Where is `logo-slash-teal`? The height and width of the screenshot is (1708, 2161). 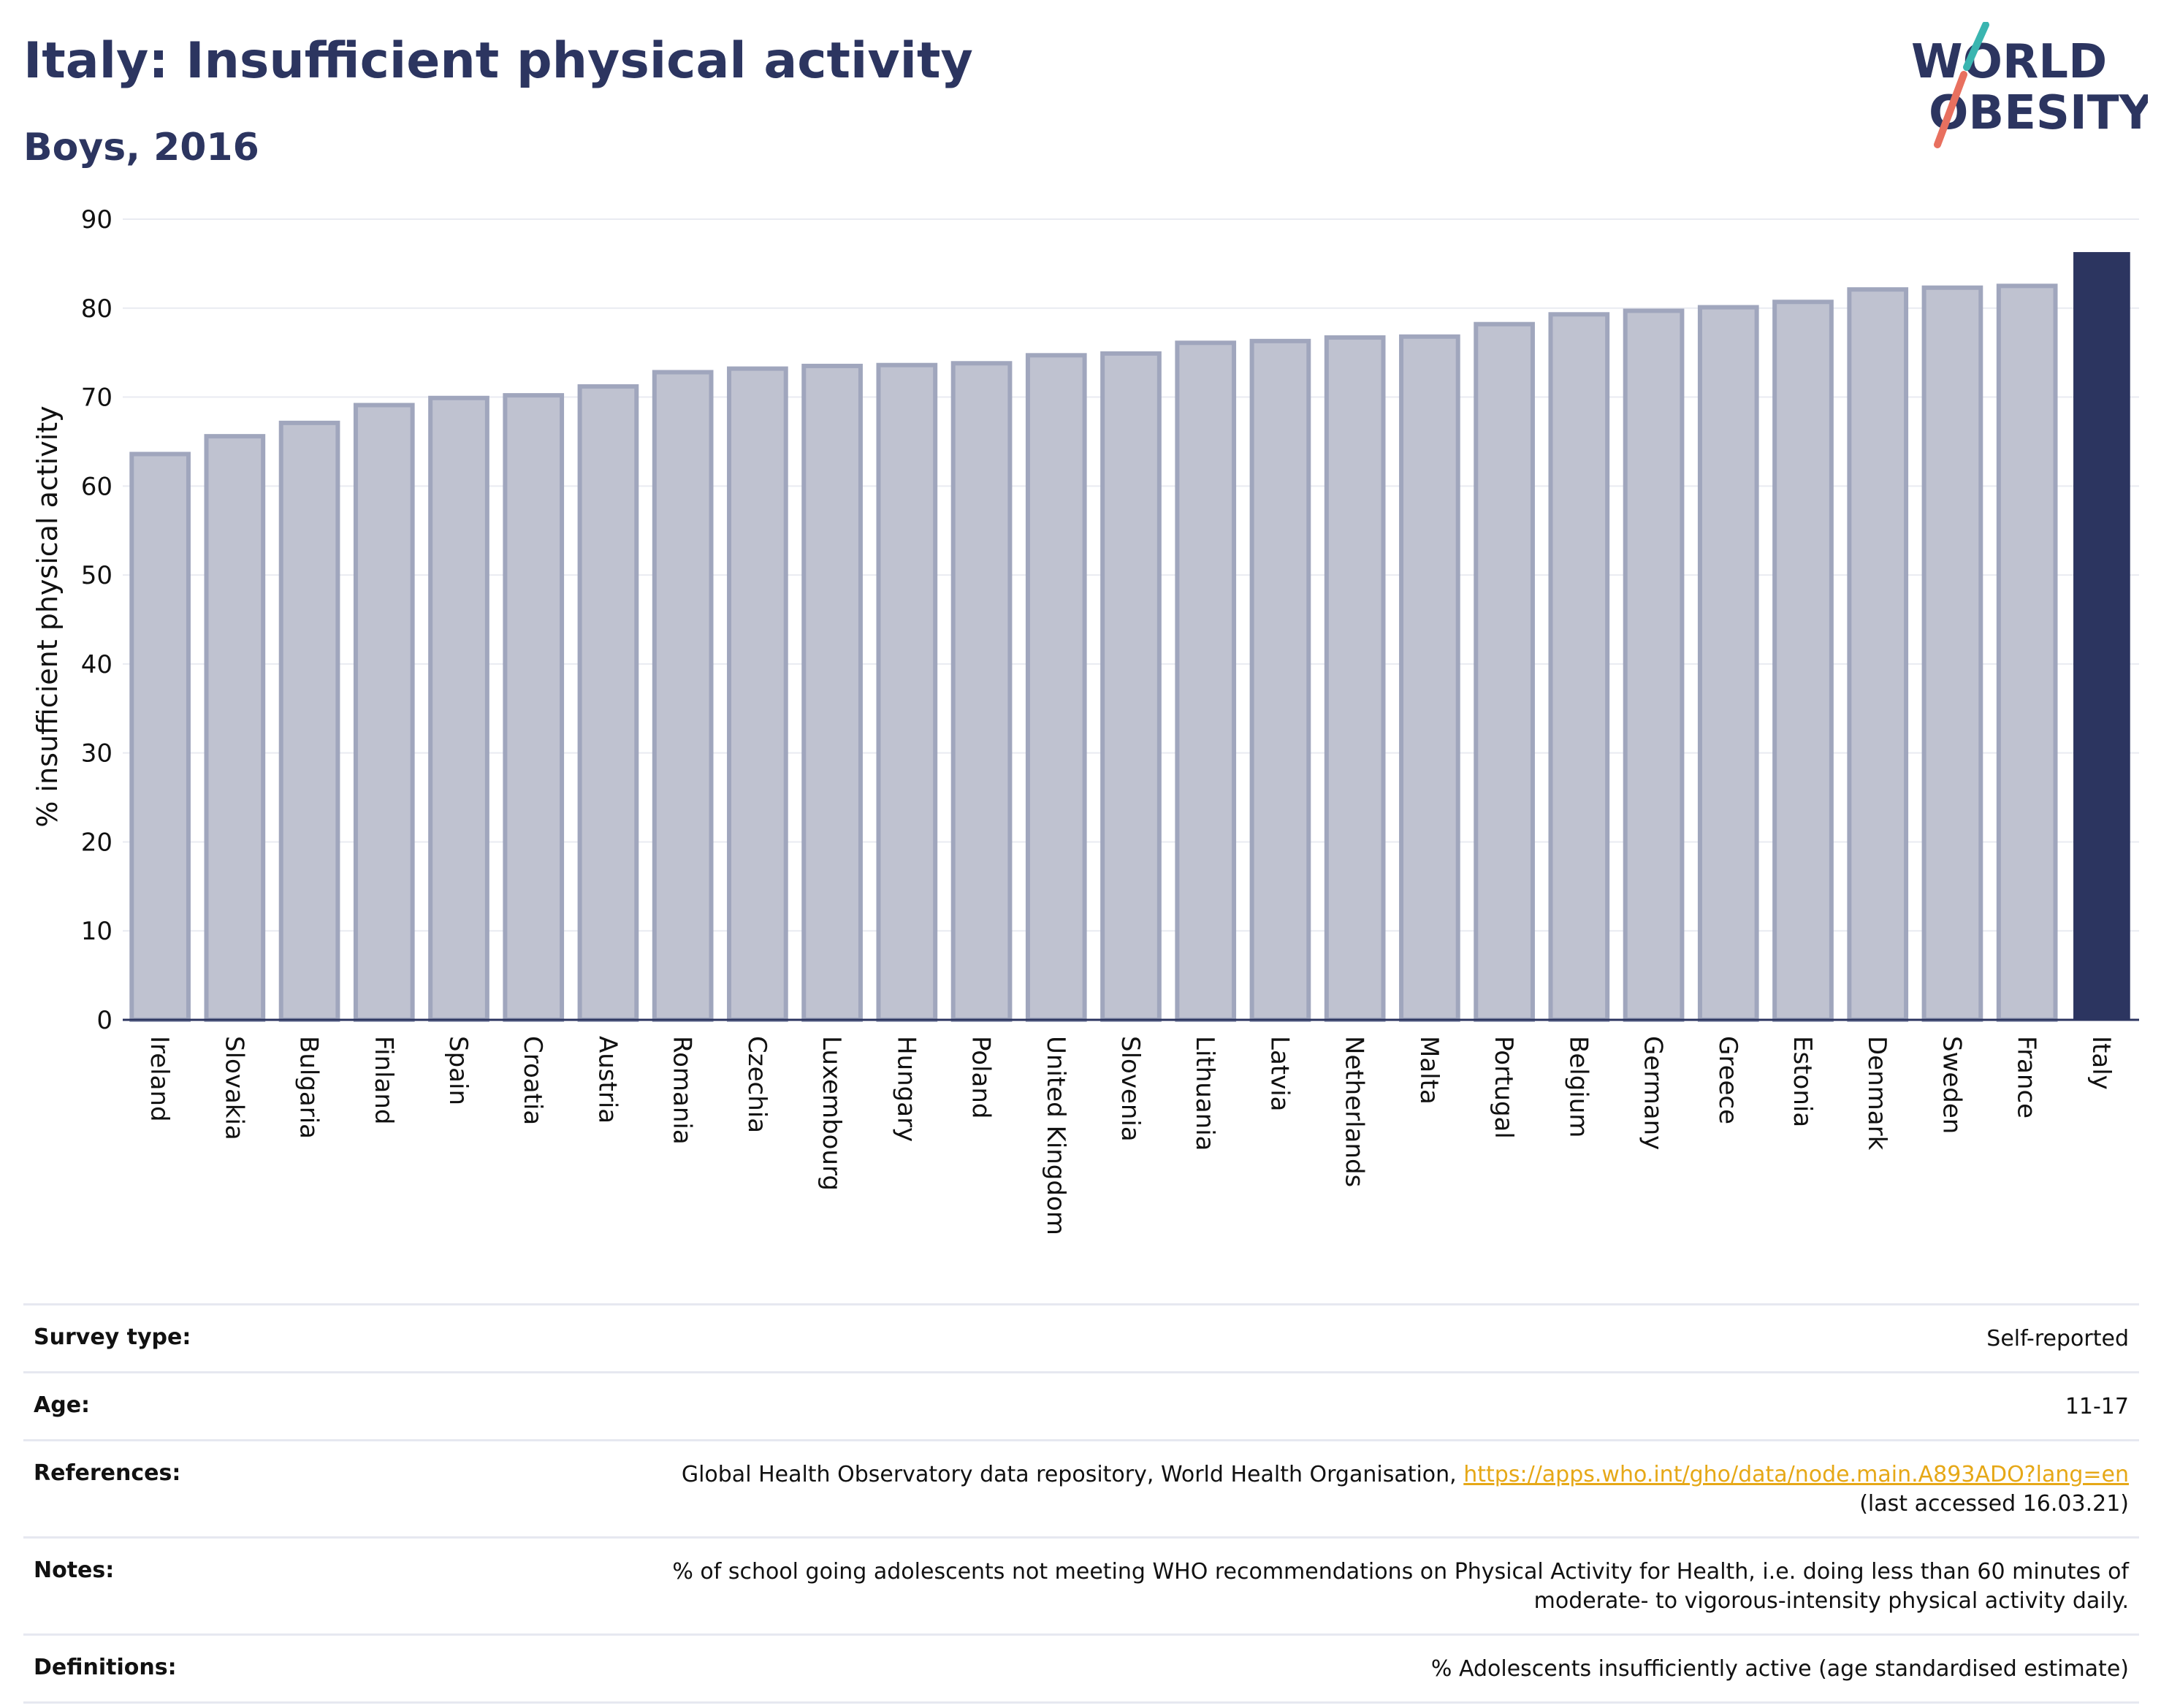 logo-slash-teal is located at coordinates (1976, 46).